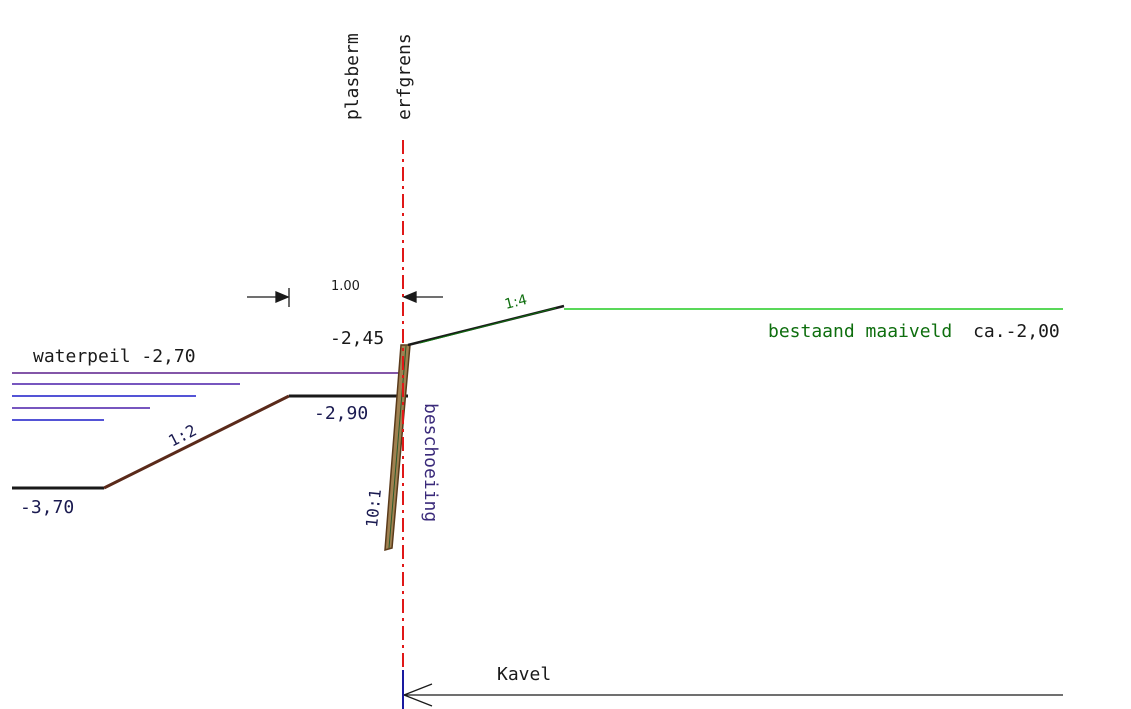 This screenshot has width=1131, height=709. Describe the element at coordinates (341, 413) in the screenshot. I see `level-berm-label: -2,90` at that location.